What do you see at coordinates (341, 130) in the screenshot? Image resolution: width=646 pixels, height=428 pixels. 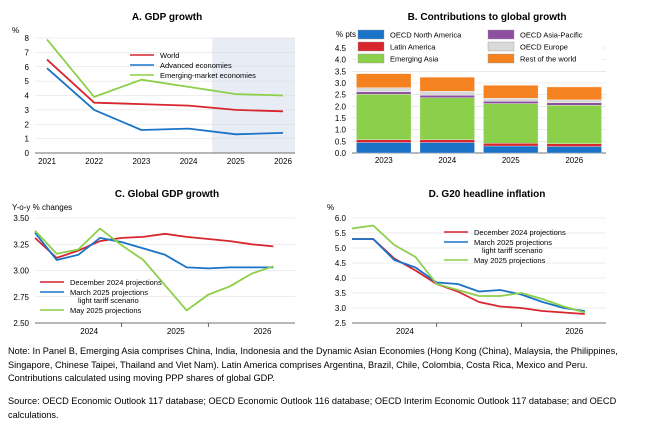 I see `y-tick-label: 1.0` at bounding box center [341, 130].